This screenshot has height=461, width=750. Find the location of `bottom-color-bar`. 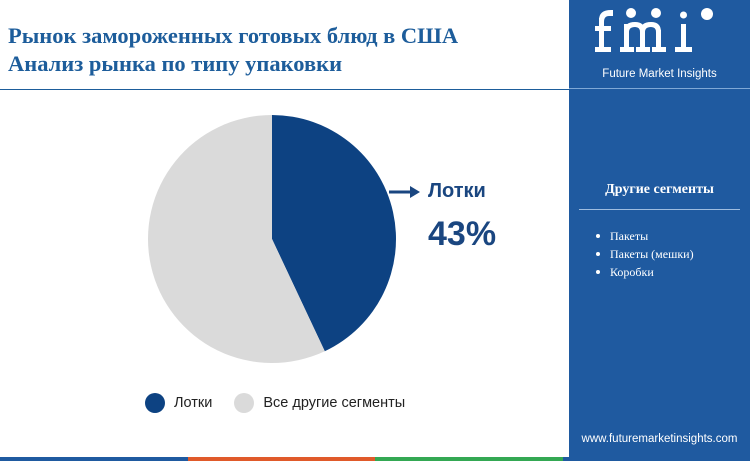

bottom-color-bar is located at coordinates (375, 459).